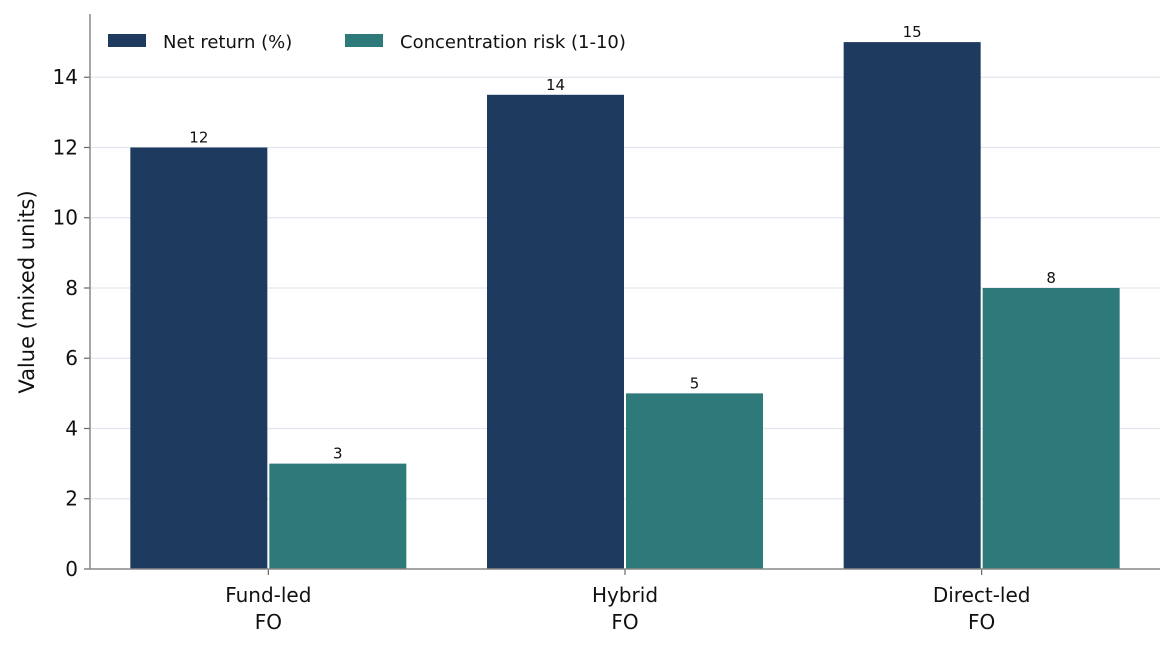 The image size is (1174, 648). What do you see at coordinates (71, 428) in the screenshot?
I see `y-tick-label: 4` at bounding box center [71, 428].